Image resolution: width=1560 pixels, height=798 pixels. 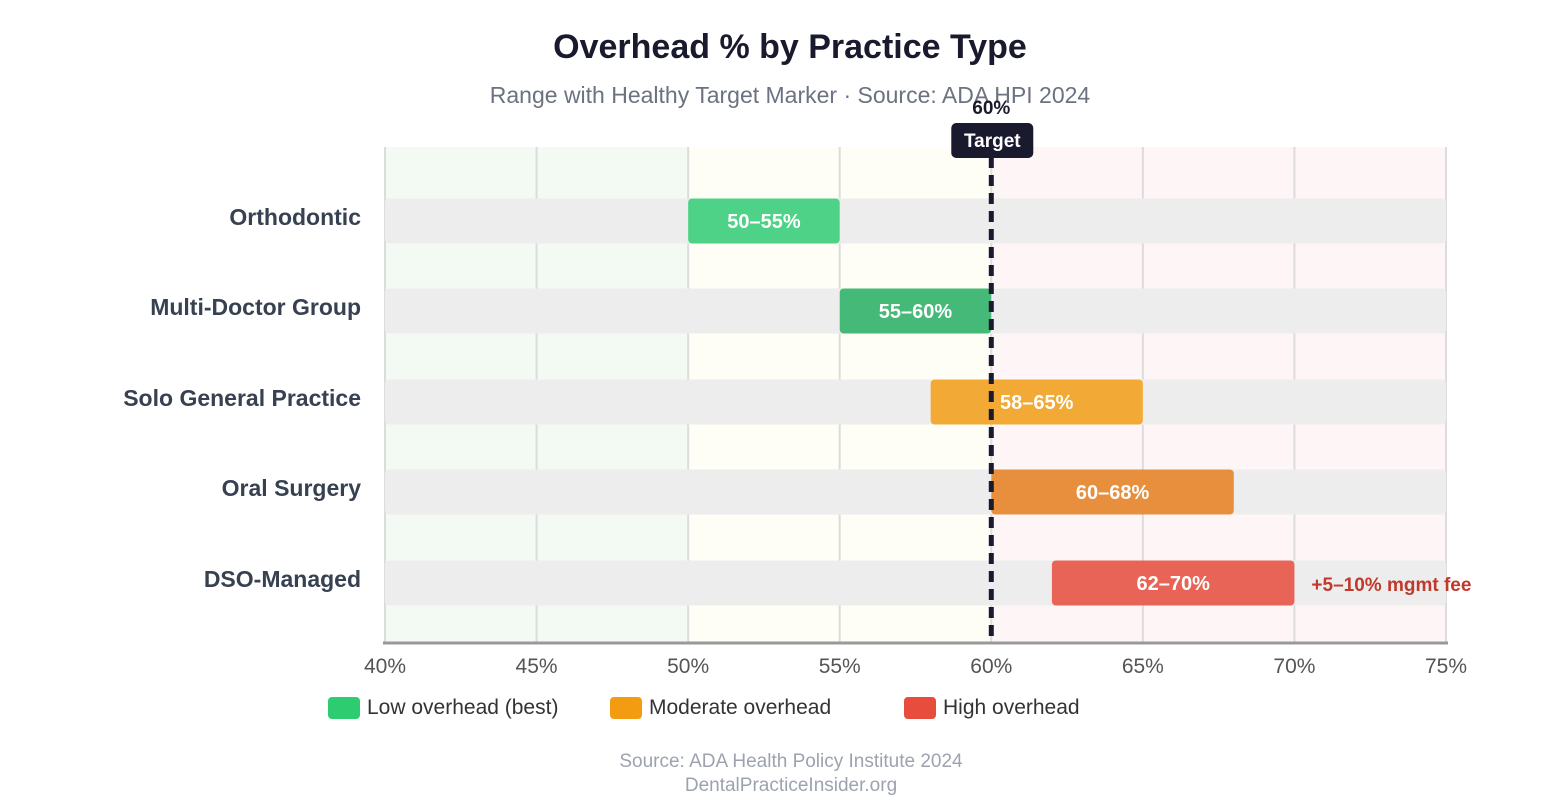 What do you see at coordinates (1011, 707) in the screenshot?
I see `legend-label-high: High overhead` at bounding box center [1011, 707].